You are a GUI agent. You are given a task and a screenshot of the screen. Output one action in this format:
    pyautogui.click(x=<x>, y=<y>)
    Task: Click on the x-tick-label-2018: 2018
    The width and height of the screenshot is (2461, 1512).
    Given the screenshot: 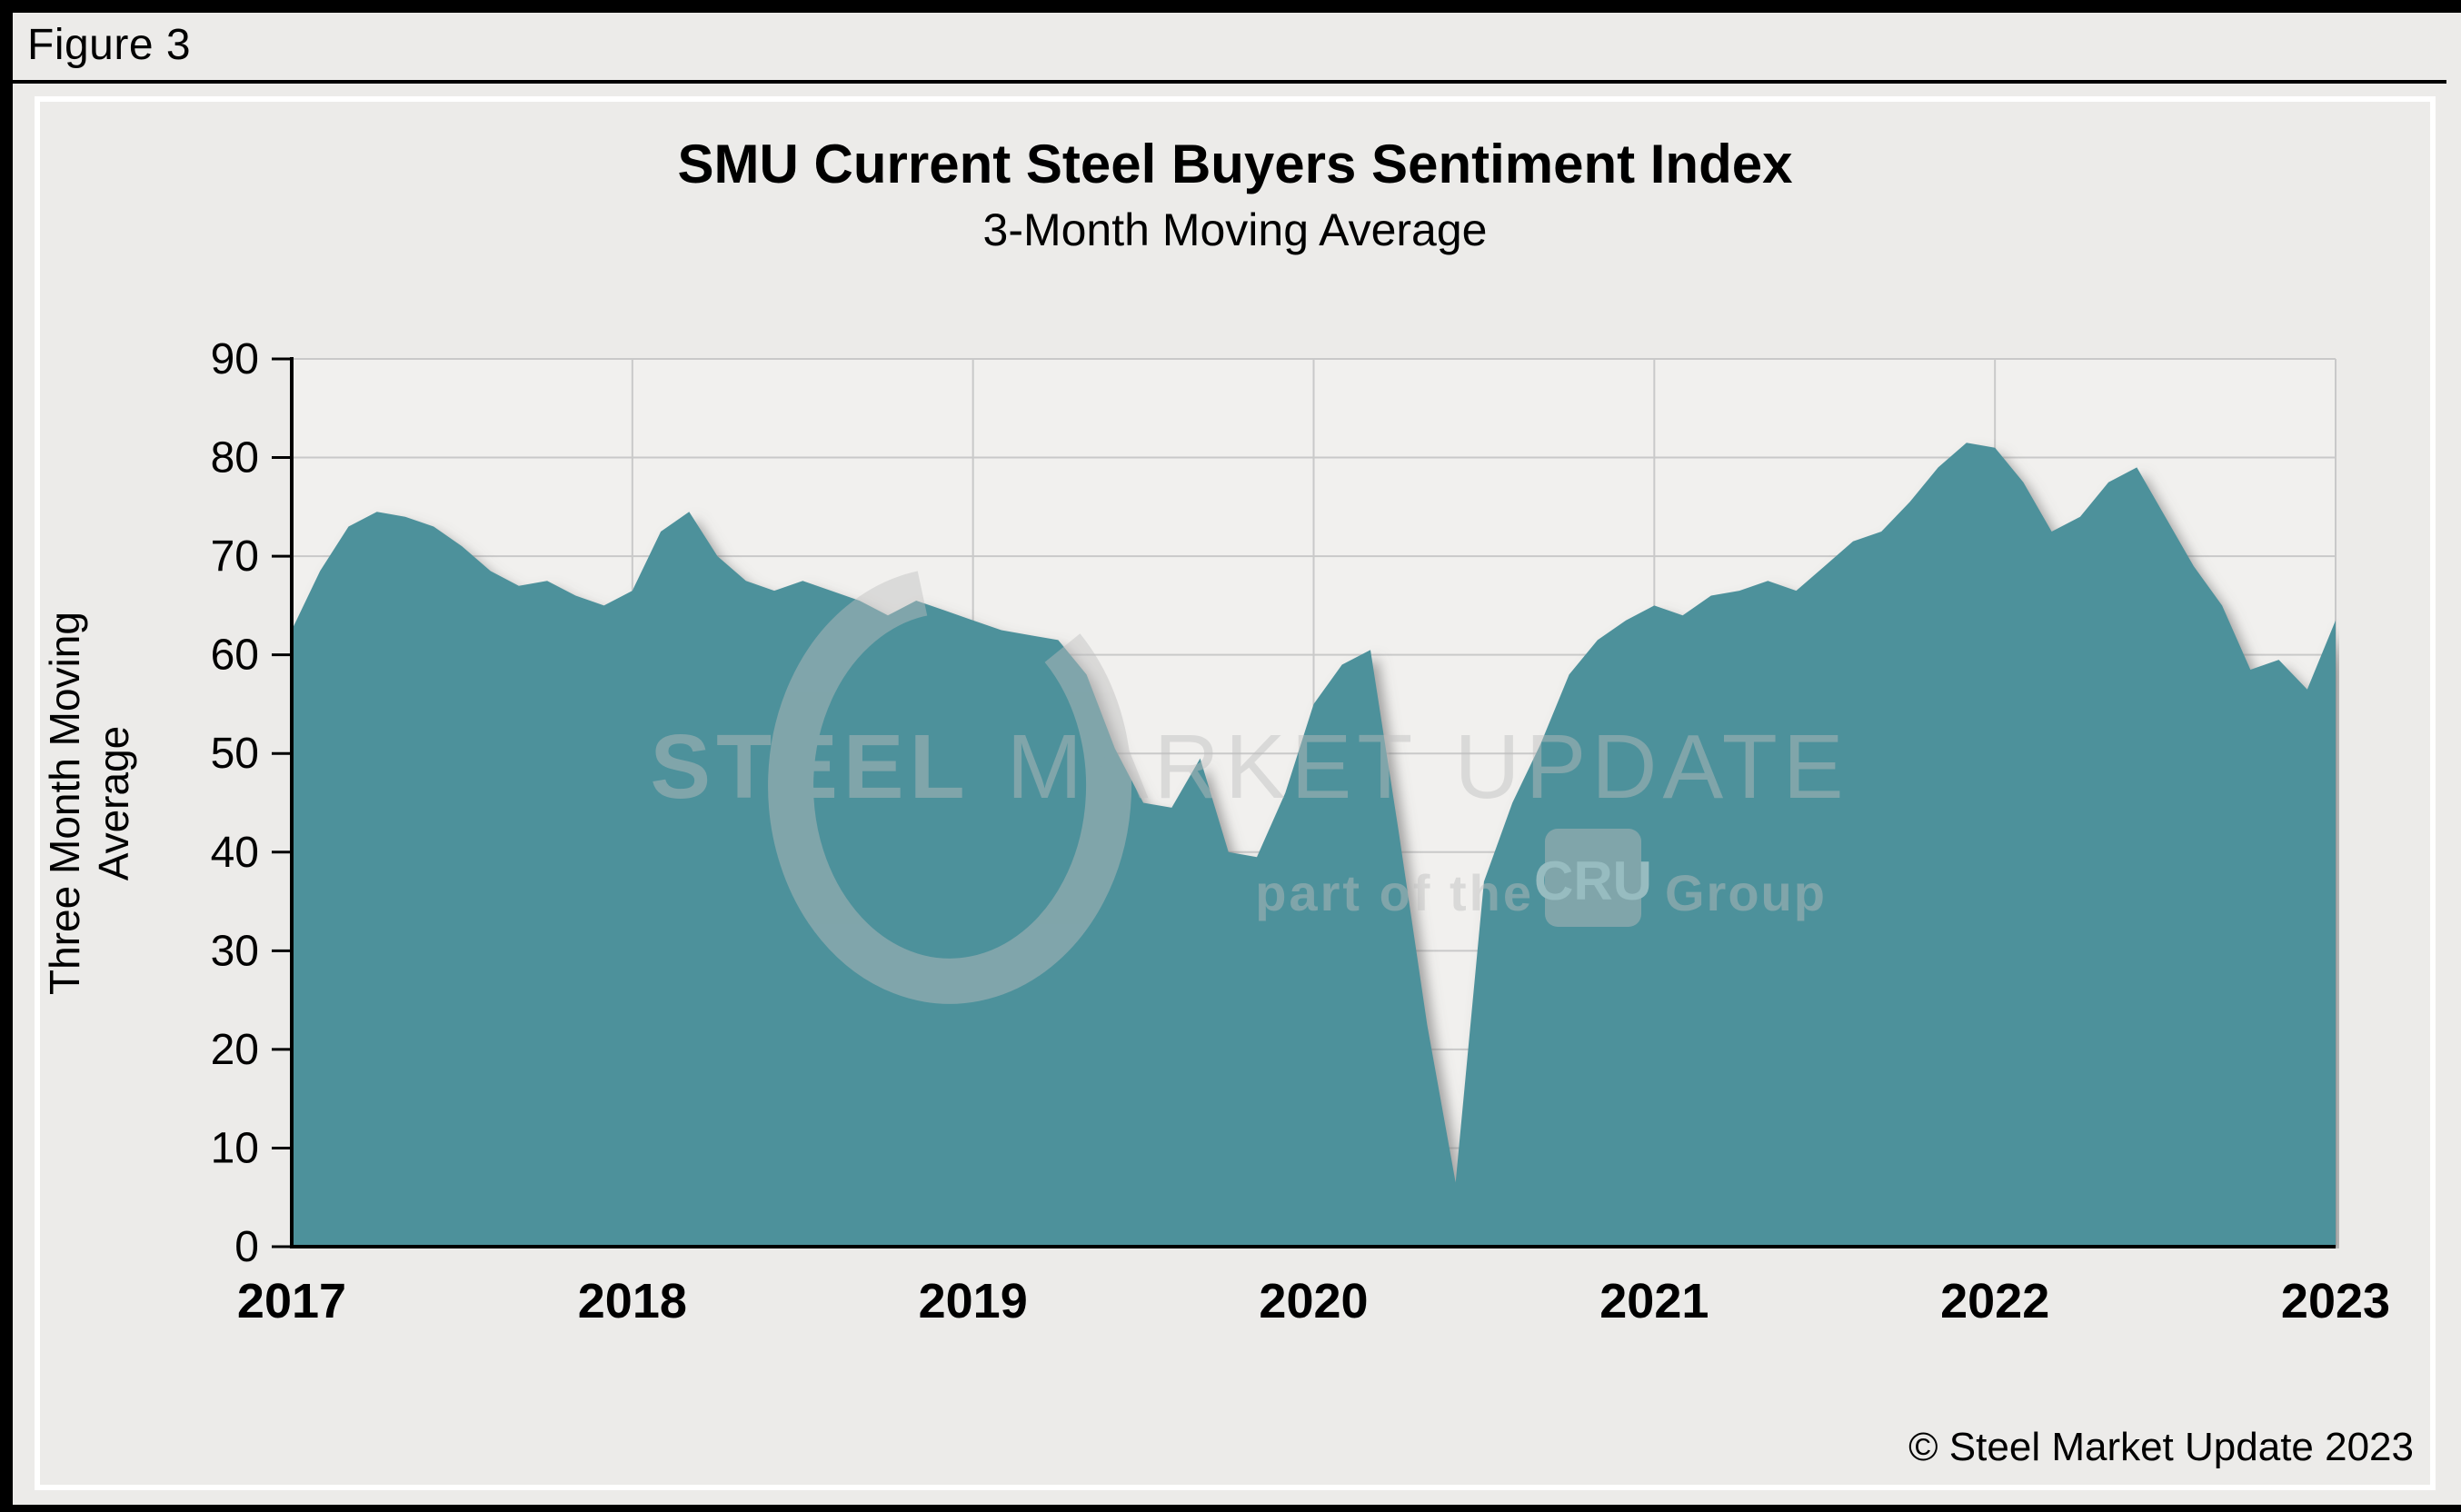 What is the action you would take?
    pyautogui.click(x=632, y=1301)
    